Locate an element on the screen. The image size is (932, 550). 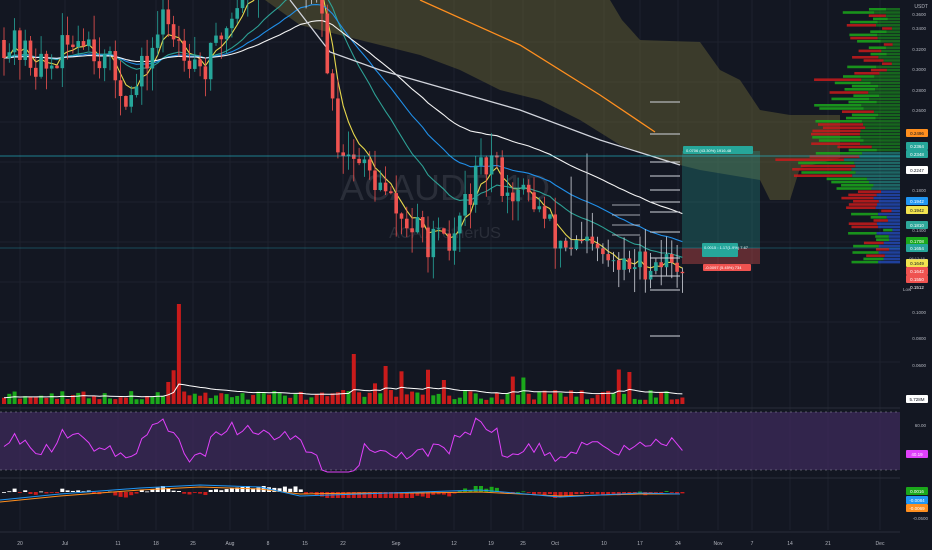
price-badge: 0.1654 is located at coordinates (917, 248).